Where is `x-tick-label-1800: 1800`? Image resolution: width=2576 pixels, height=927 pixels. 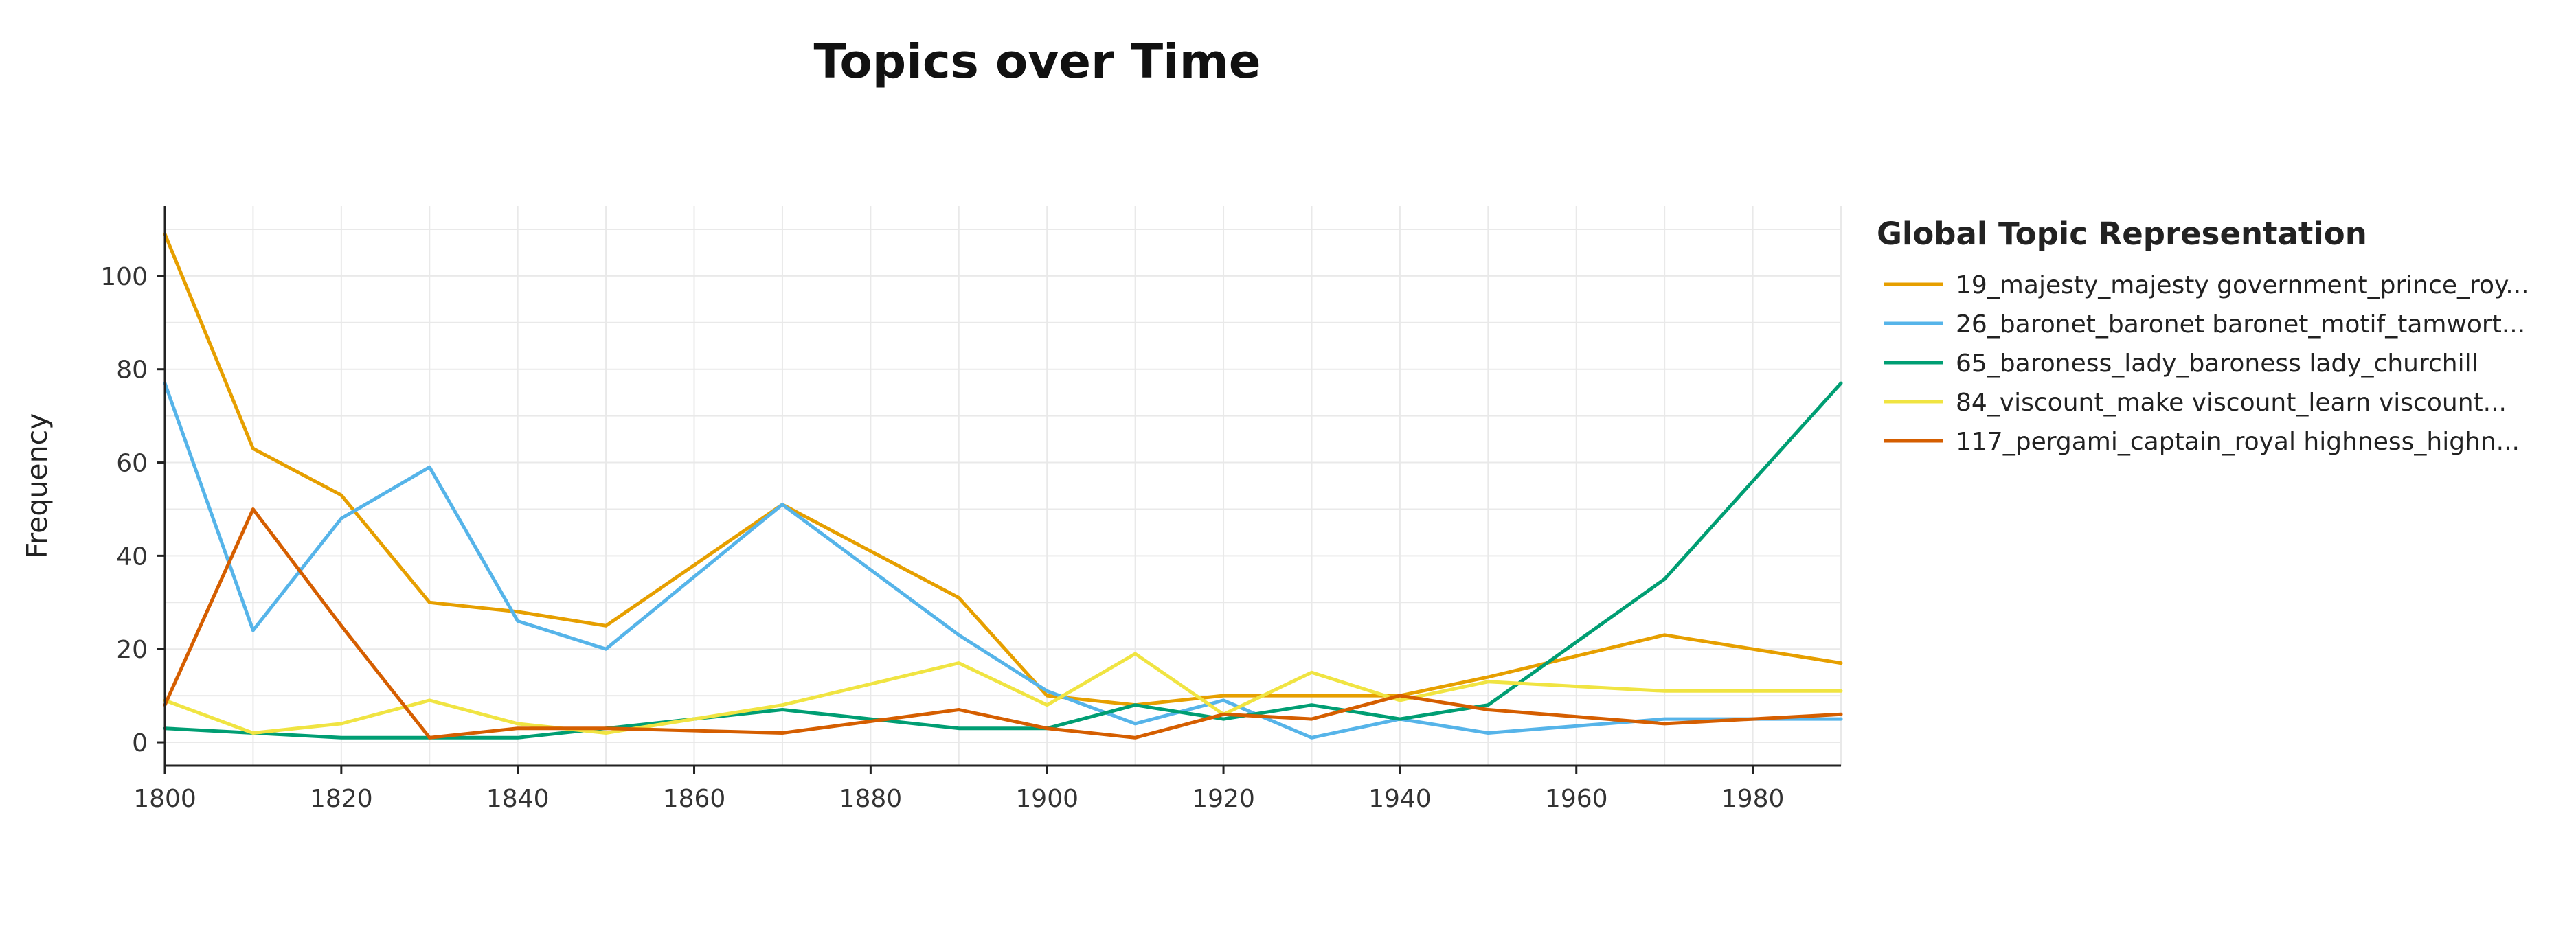
x-tick-label-1800: 1800 is located at coordinates (164, 799).